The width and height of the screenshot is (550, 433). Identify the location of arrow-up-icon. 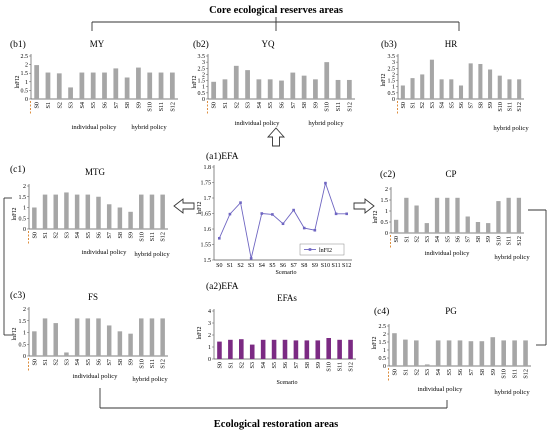
(276, 137).